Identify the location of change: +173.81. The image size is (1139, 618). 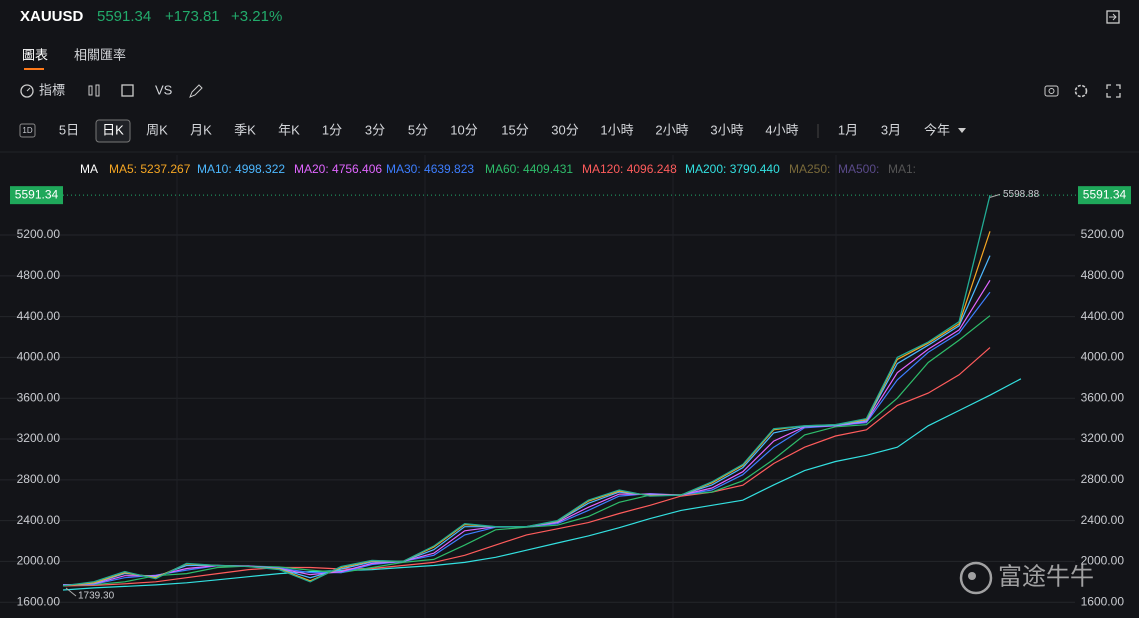
(192, 16).